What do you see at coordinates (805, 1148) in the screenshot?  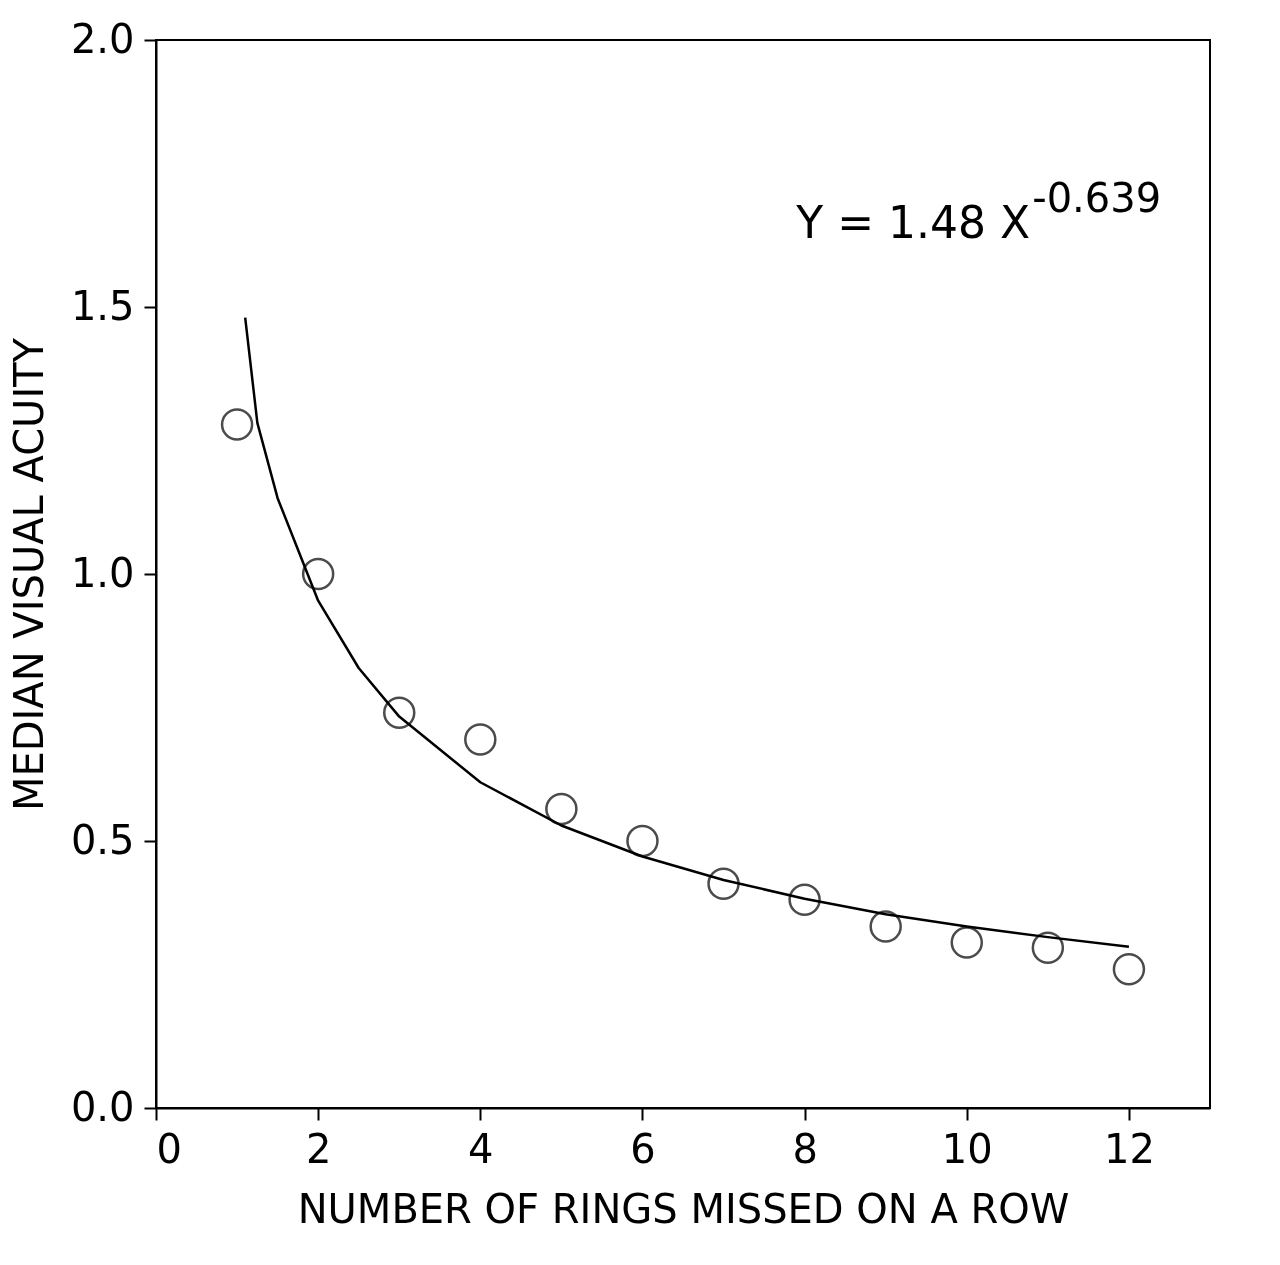 I see `x-tick-label: 8` at bounding box center [805, 1148].